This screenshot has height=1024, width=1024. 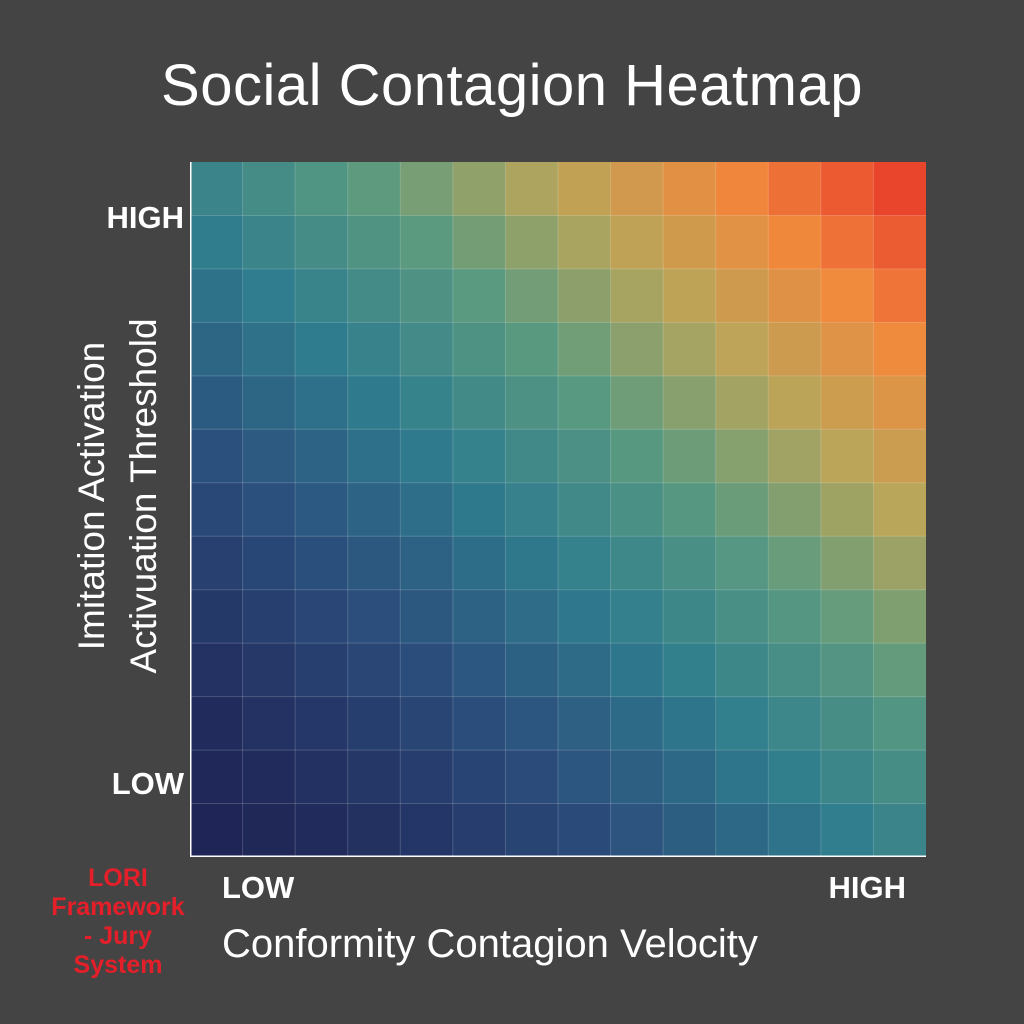 I want to click on y-axis-label-line-2: Activuation Threshold, so click(x=143, y=496).